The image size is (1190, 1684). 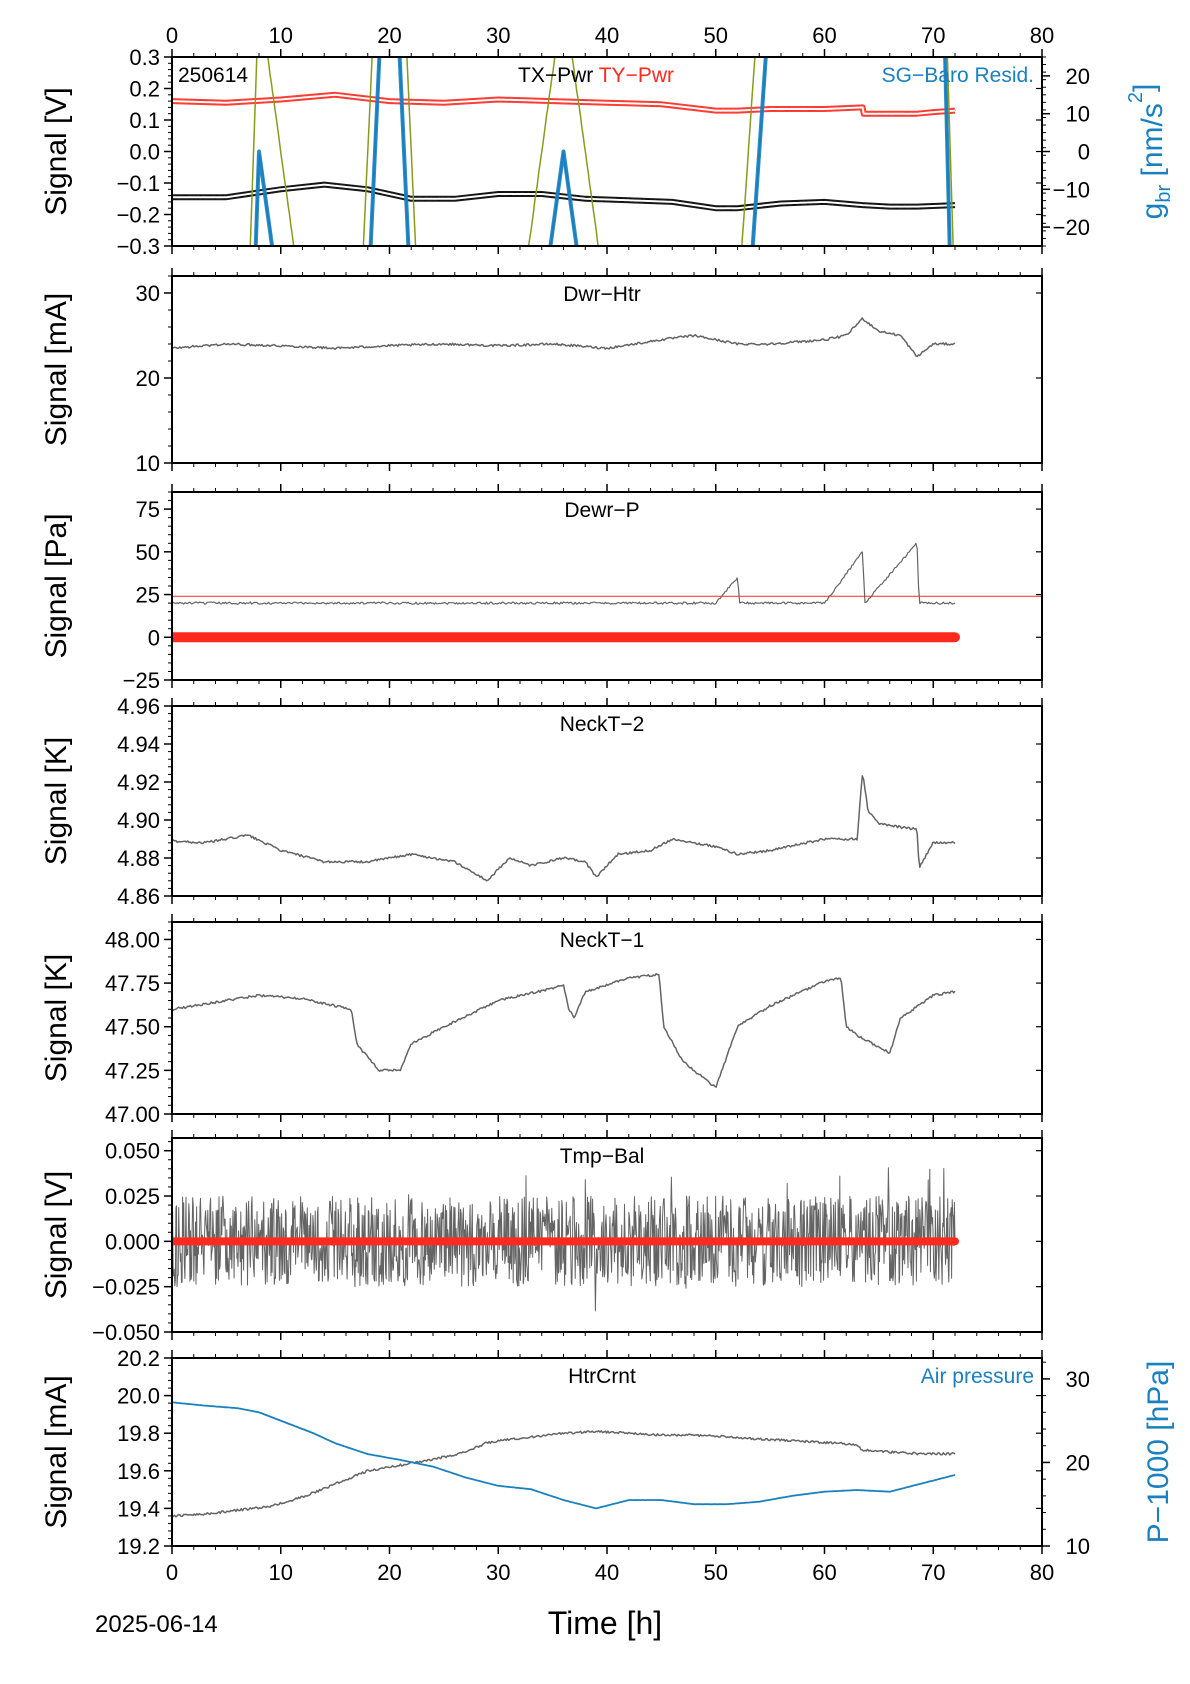 What do you see at coordinates (132, 1196) in the screenshot?
I see `y-tick-label: 0.025` at bounding box center [132, 1196].